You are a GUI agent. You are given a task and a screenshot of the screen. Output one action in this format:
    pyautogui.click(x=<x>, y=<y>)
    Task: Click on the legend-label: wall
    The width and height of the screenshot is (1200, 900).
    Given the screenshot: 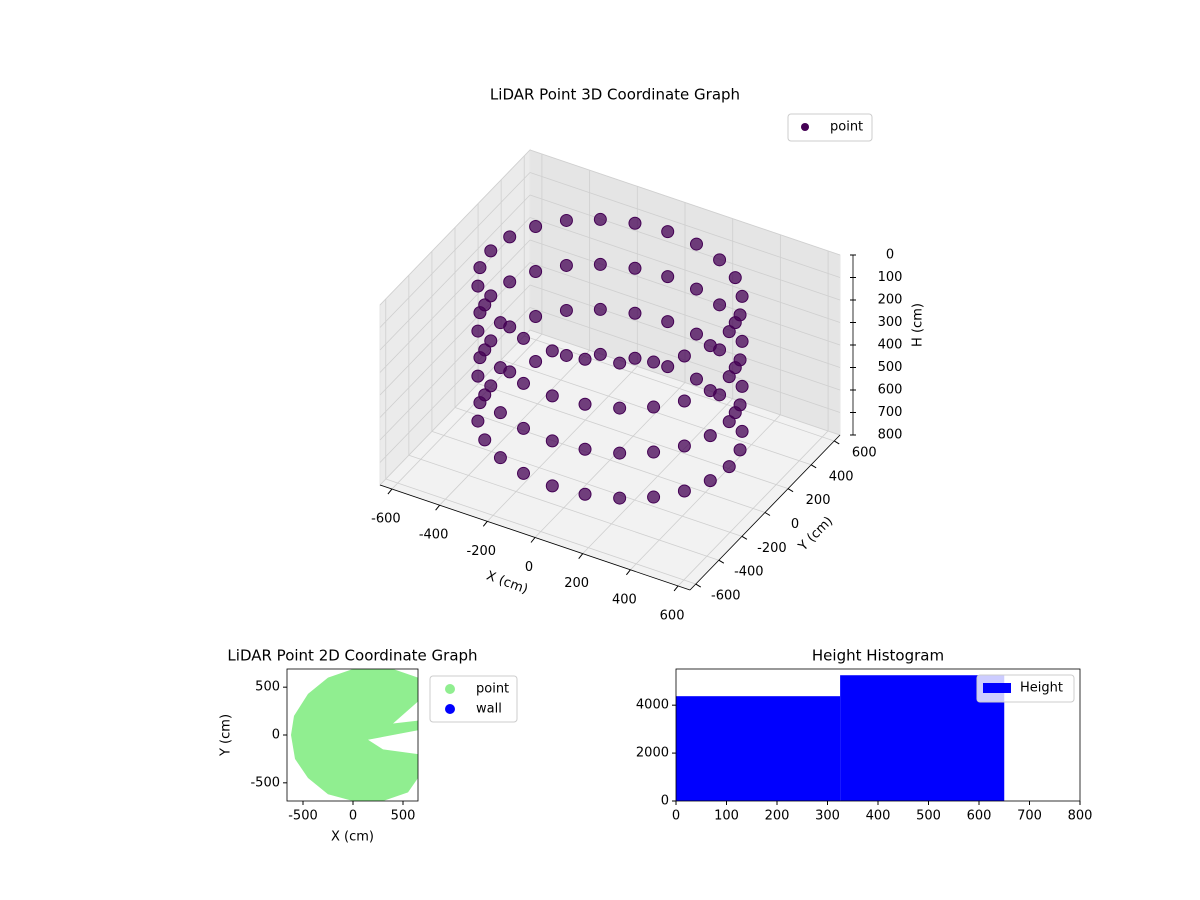 What is the action you would take?
    pyautogui.click(x=489, y=709)
    